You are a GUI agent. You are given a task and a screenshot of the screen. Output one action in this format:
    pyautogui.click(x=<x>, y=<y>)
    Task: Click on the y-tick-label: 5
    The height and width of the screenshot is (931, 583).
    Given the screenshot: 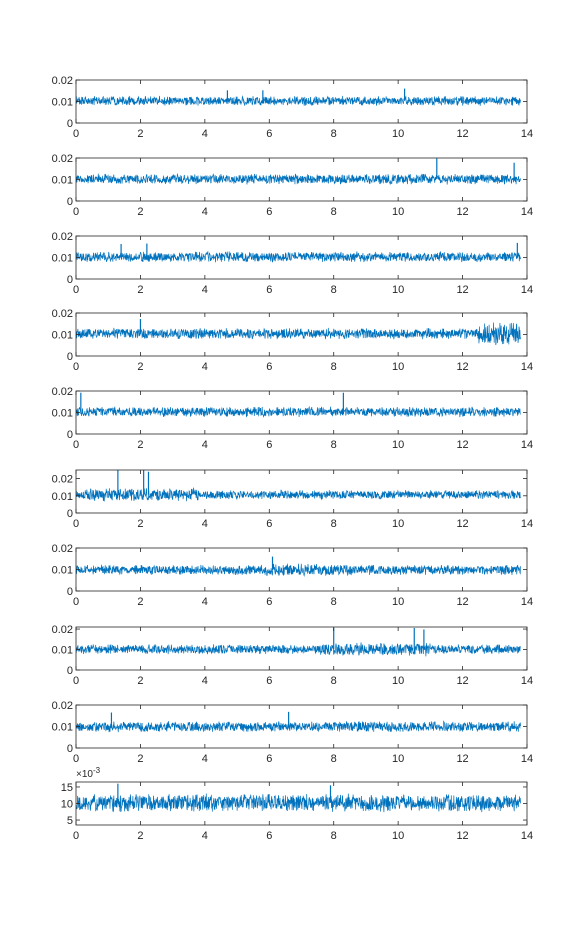 What is the action you would take?
    pyautogui.click(x=70, y=821)
    